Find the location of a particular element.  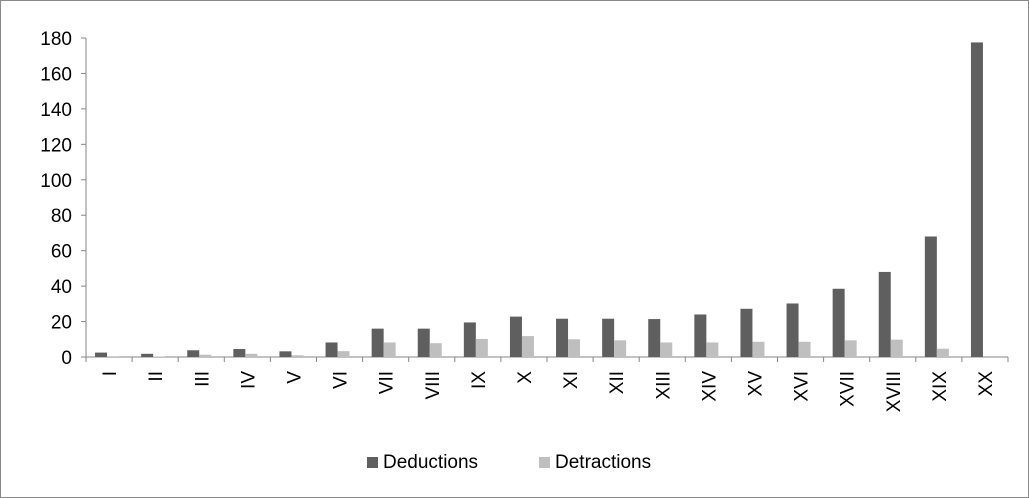

bar-detractions-xiii is located at coordinates (666, 349).